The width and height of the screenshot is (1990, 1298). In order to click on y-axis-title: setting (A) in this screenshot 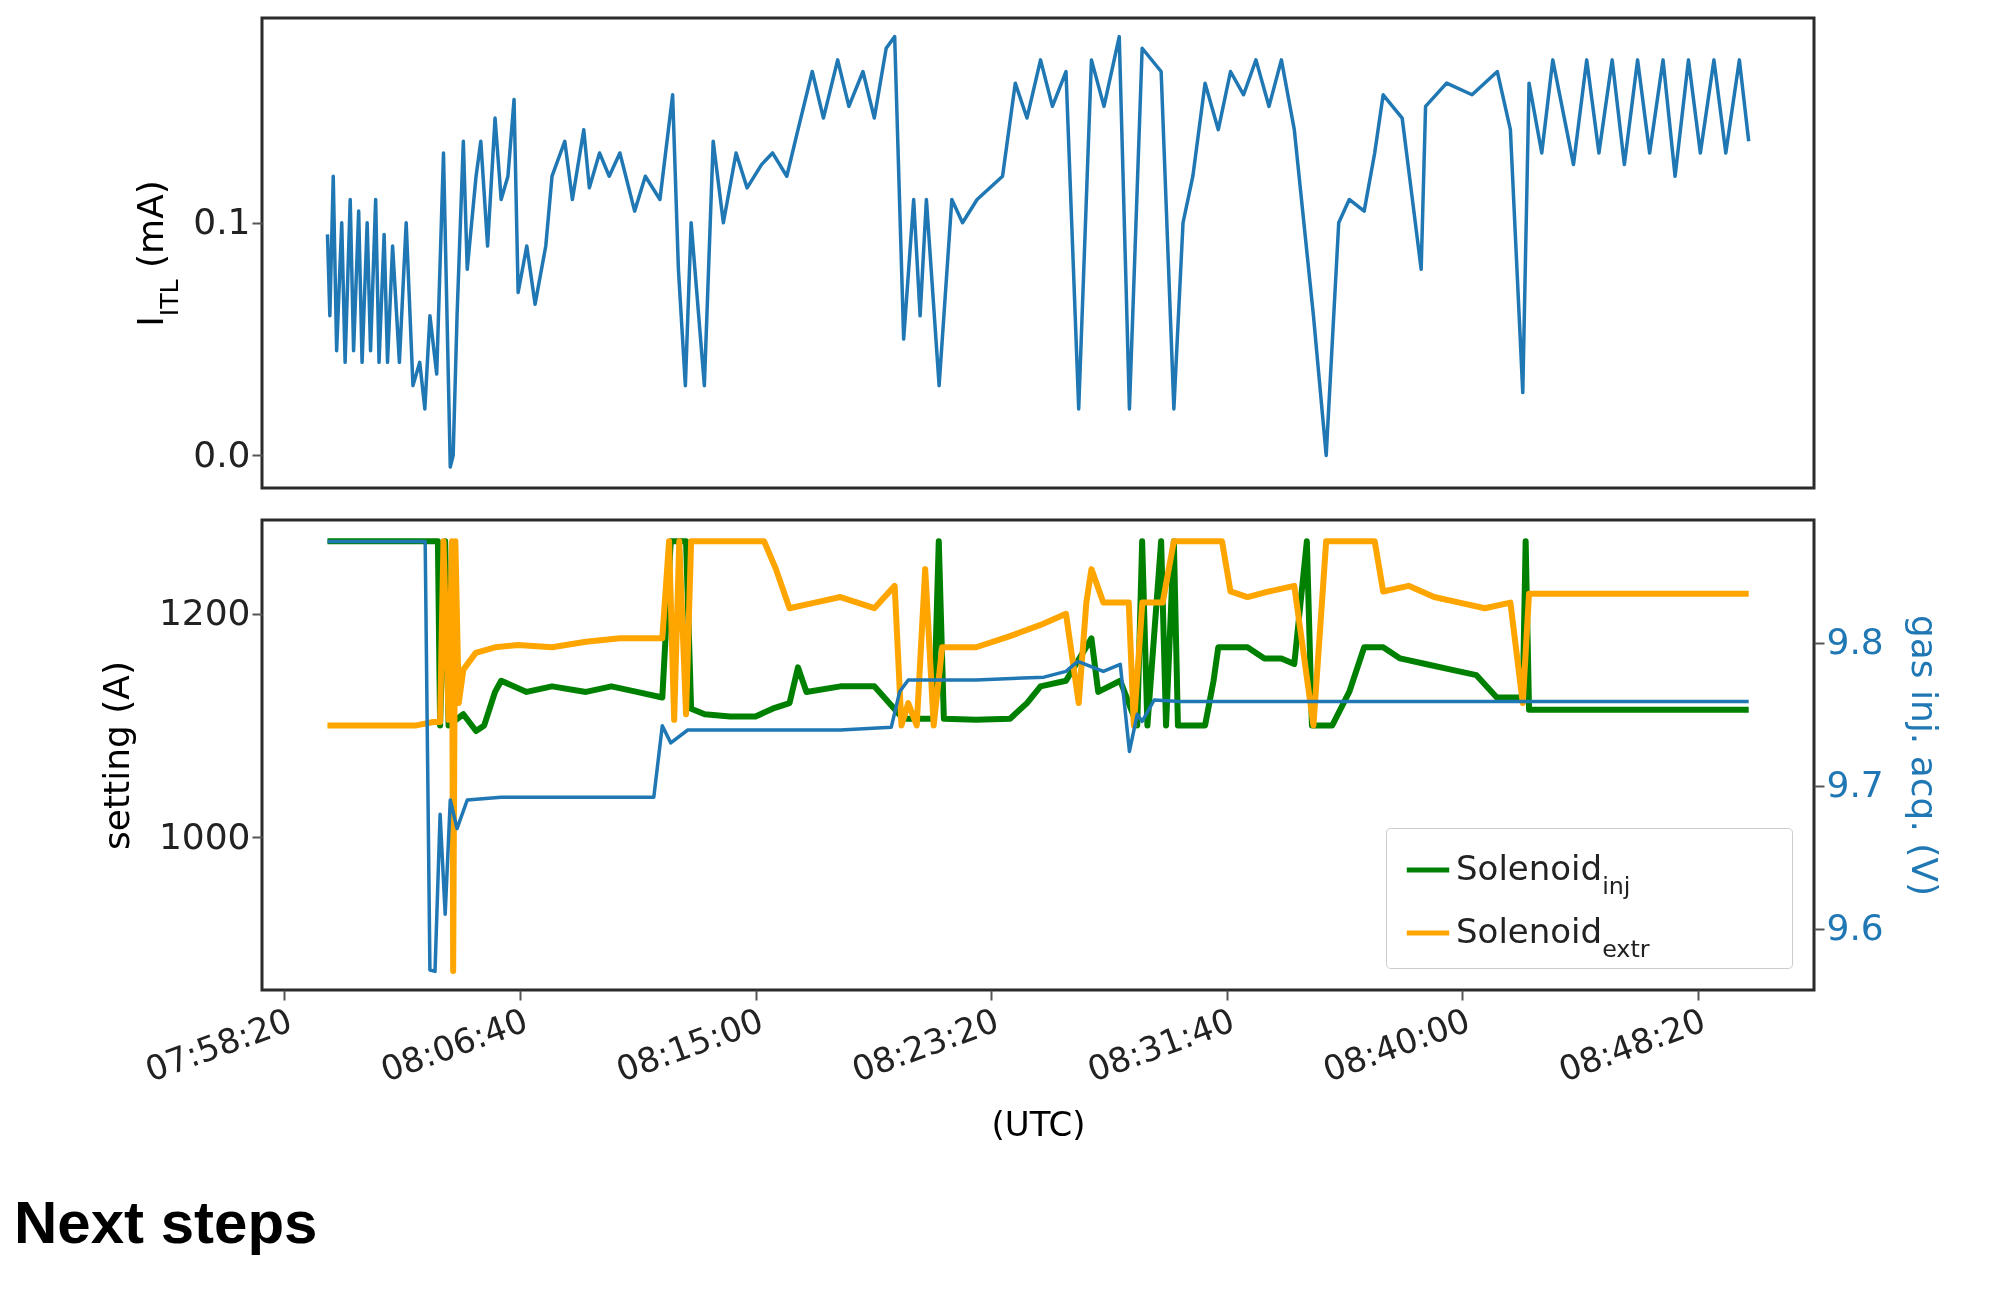, I will do `click(116, 755)`.